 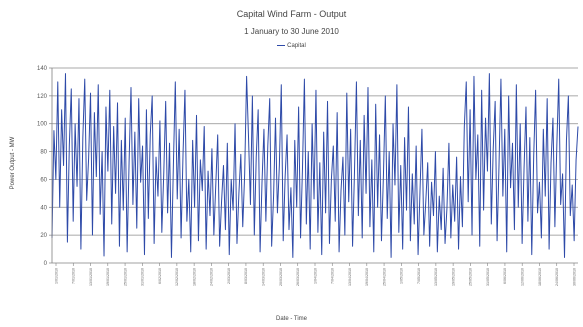 I want to click on x-tick-label: 18/02/2010, so click(x=194, y=277).